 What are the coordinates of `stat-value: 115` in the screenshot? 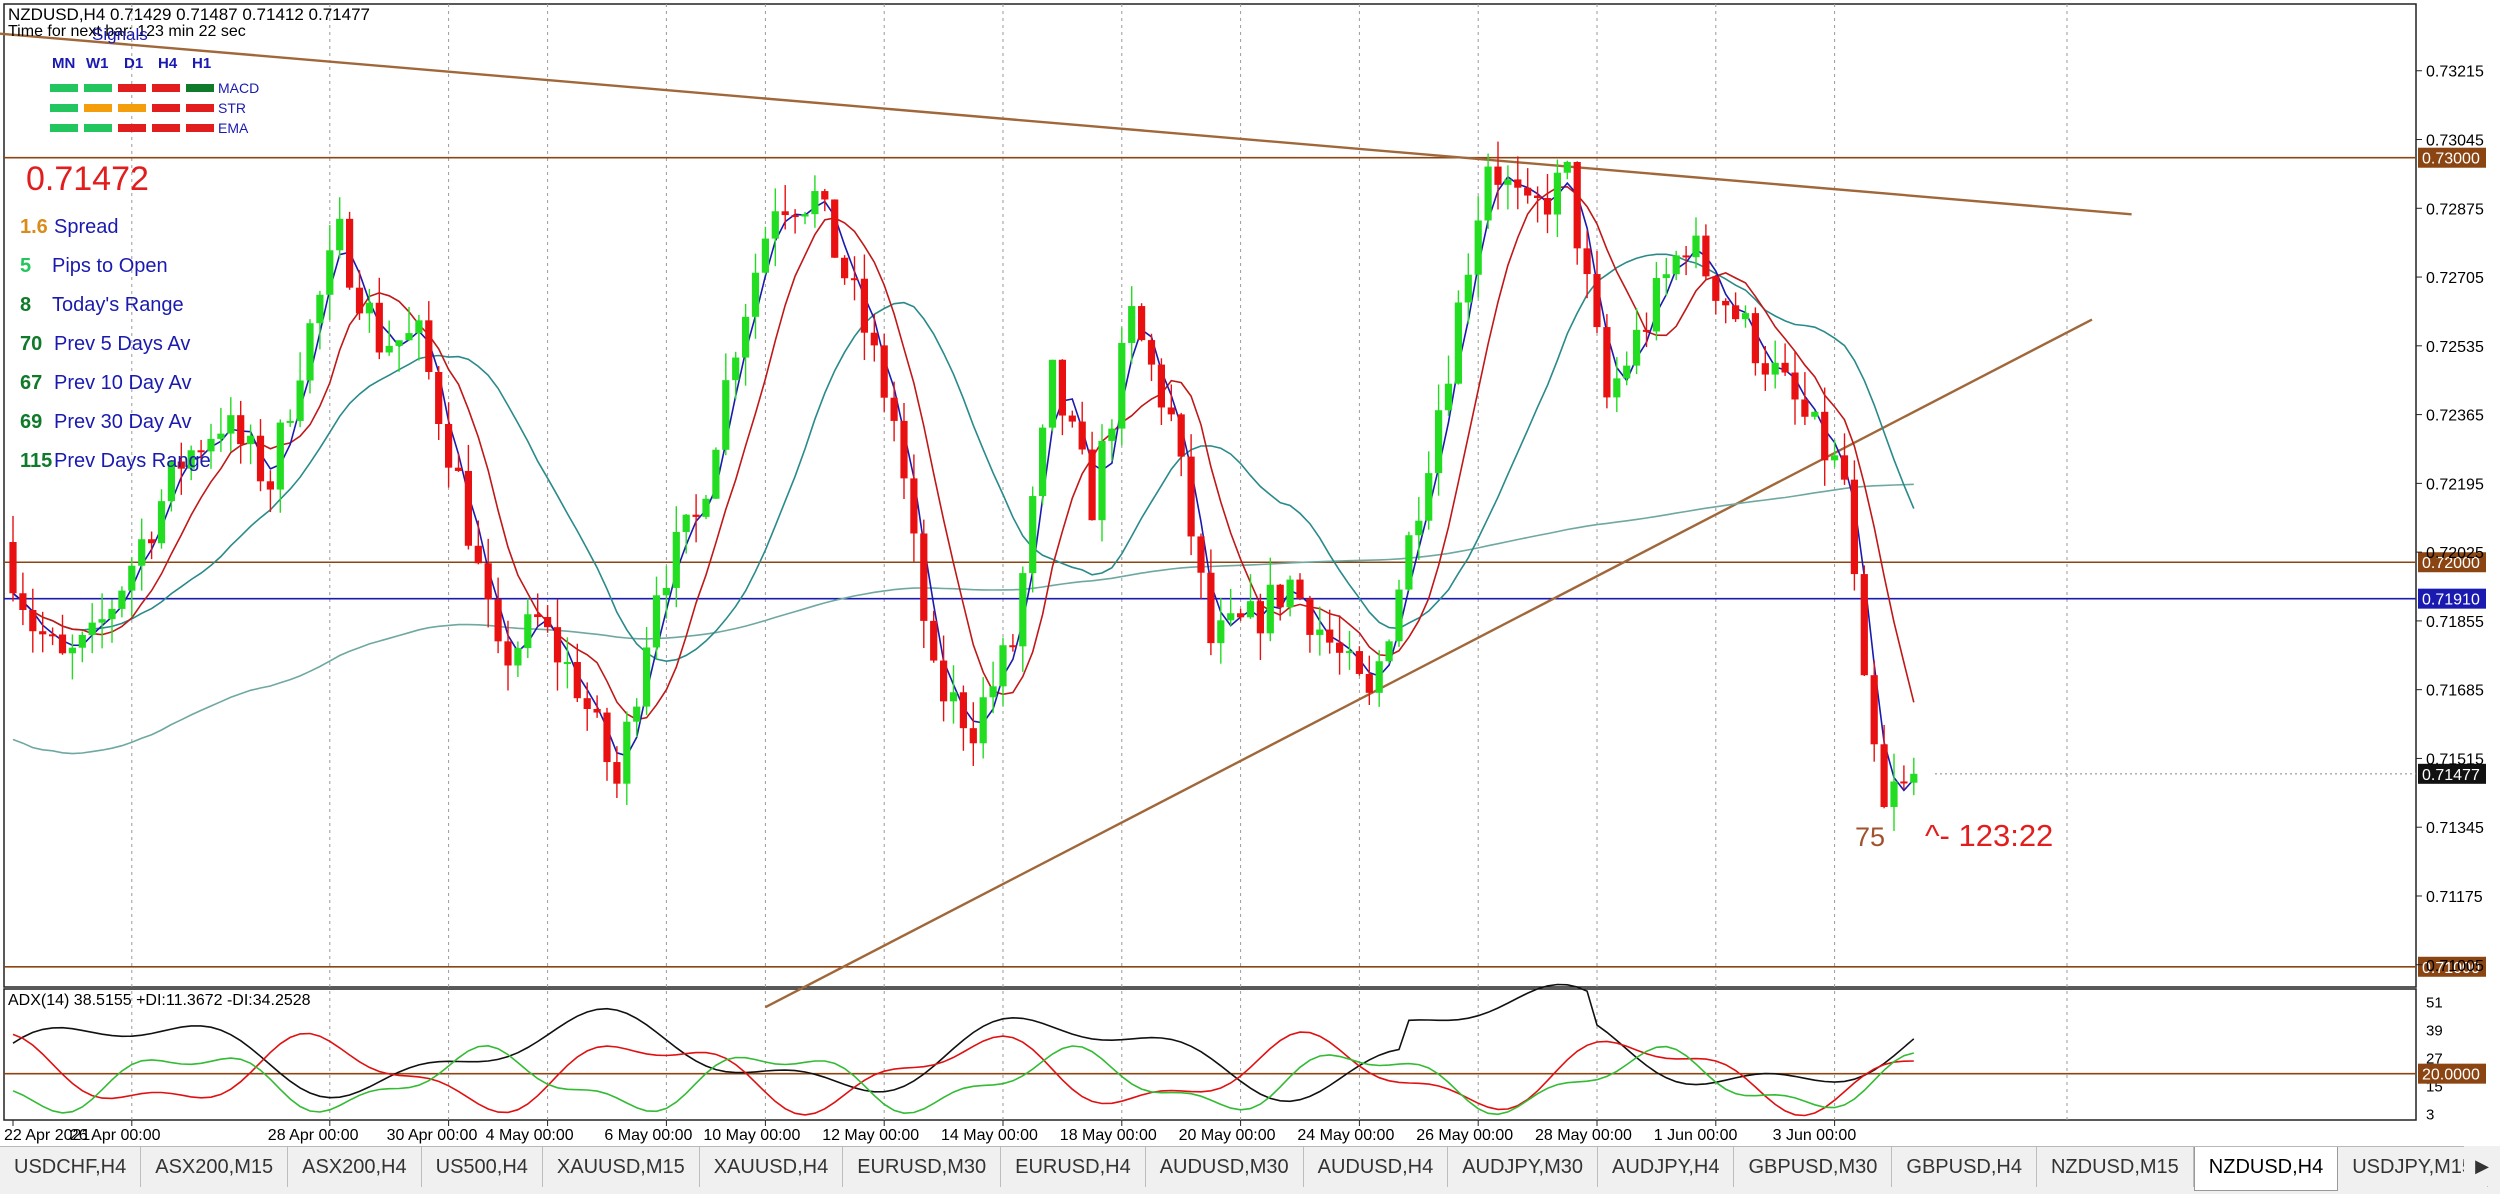 It's located at (36, 461).